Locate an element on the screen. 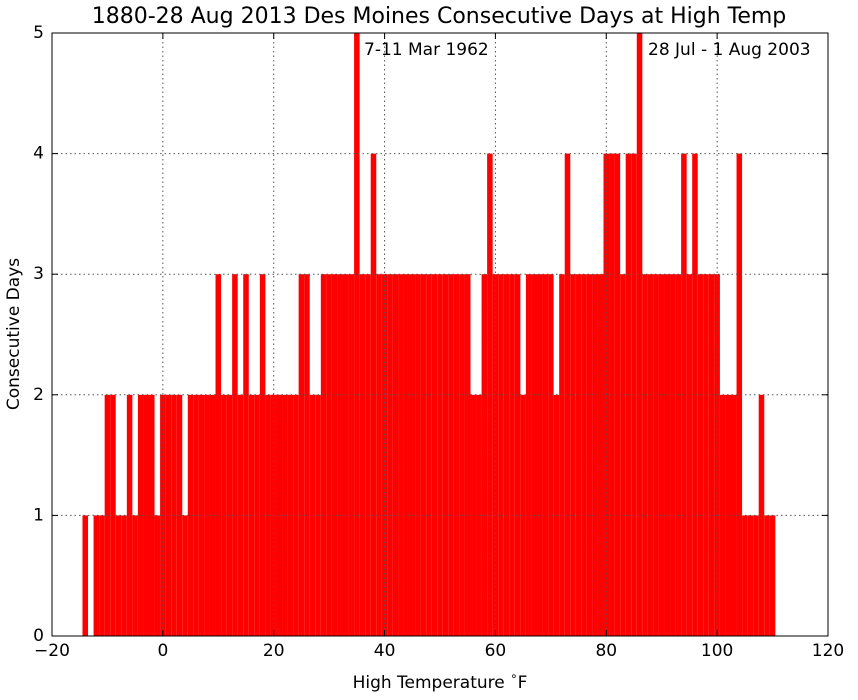 The width and height of the screenshot is (858, 700). x-tick-label: 60 is located at coordinates (496, 651).